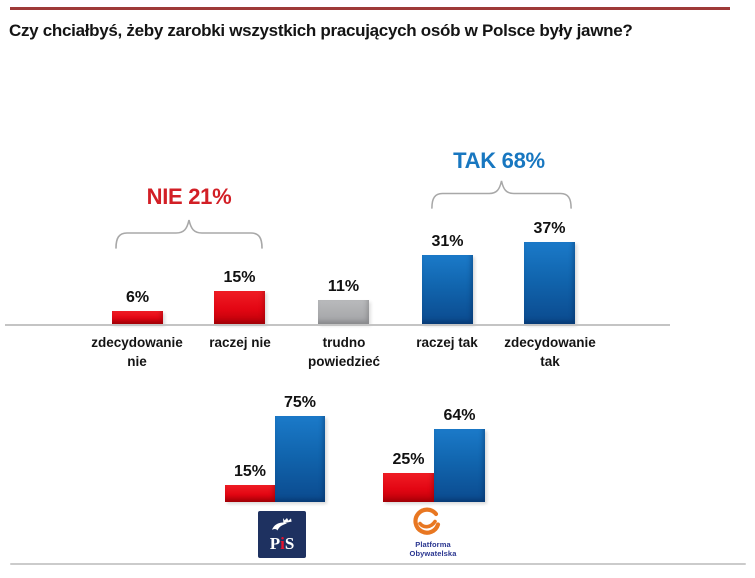 This screenshot has height=578, width=755. I want to click on tak-total-label: TAK 68%, so click(499, 160).